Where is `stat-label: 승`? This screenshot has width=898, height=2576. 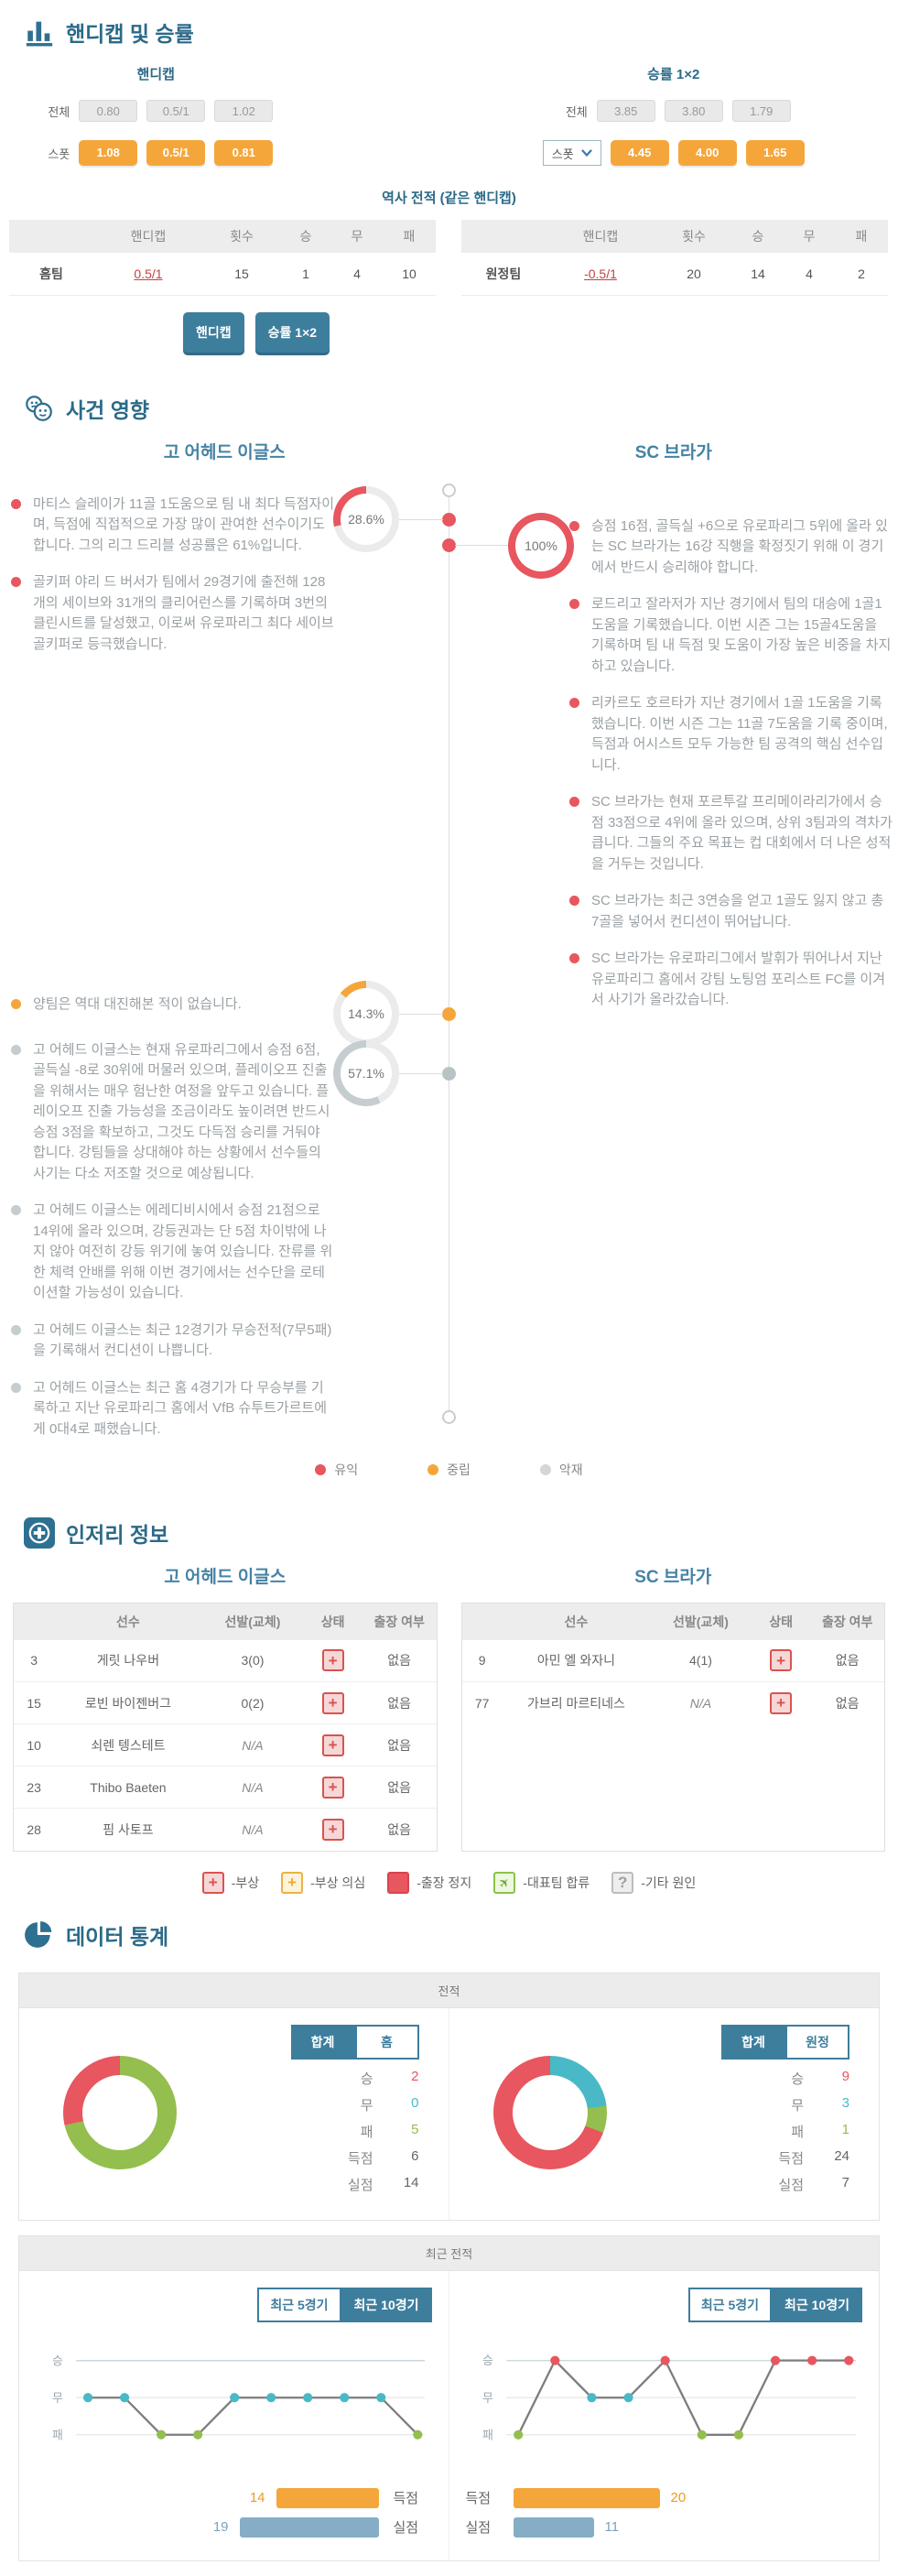 stat-label: 승 is located at coordinates (784, 2078).